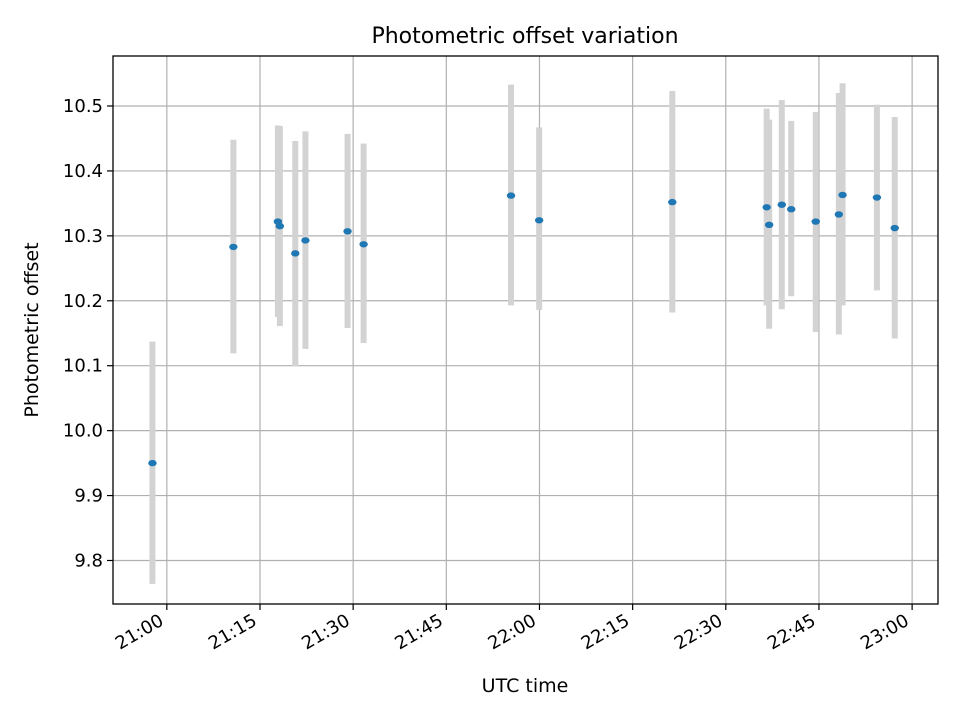 This screenshot has width=960, height=720. I want to click on x-axis-label: UTC time, so click(525, 686).